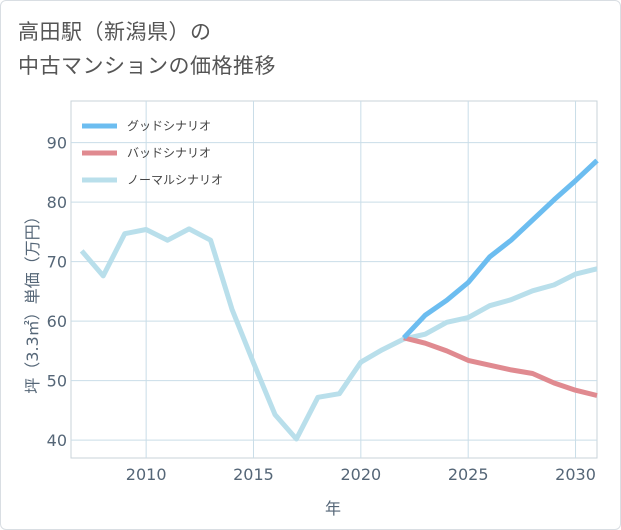  Describe the element at coordinates (147, 49) in the screenshot. I see `chart-title: 高田駅（新潟県）の 中古マンションの価格推移` at that location.